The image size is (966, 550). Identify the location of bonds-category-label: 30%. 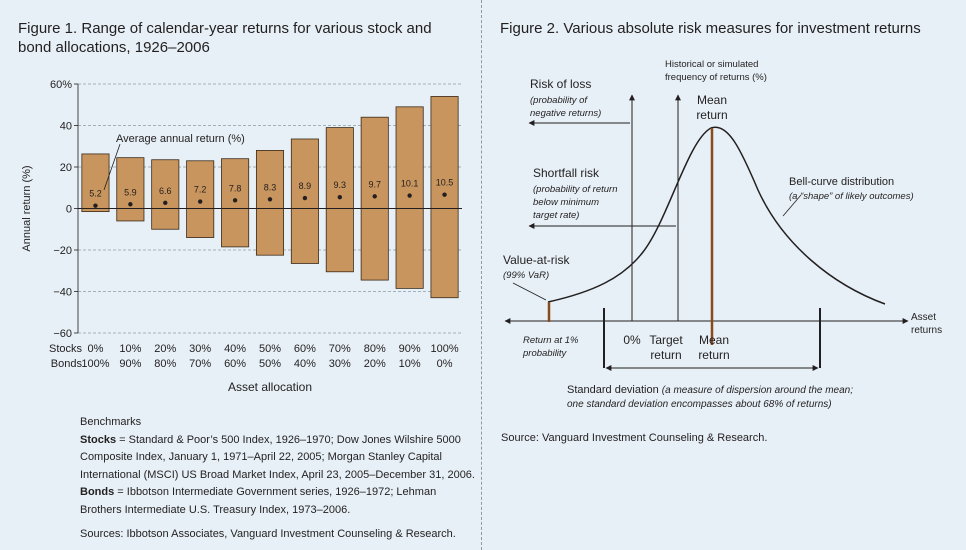
(340, 364).